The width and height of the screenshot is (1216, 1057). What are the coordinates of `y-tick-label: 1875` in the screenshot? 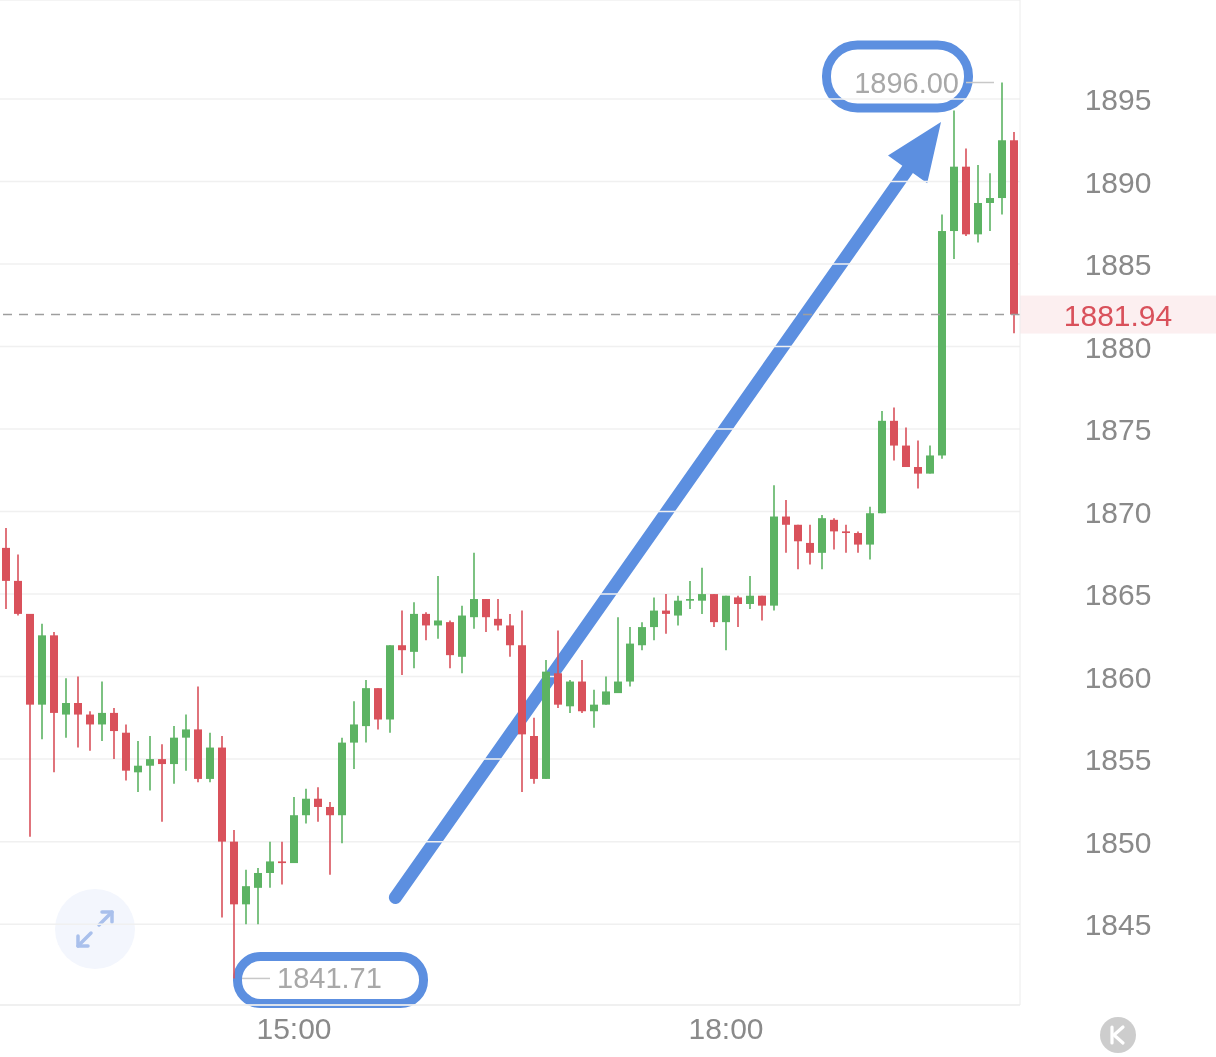 It's located at (1118, 429).